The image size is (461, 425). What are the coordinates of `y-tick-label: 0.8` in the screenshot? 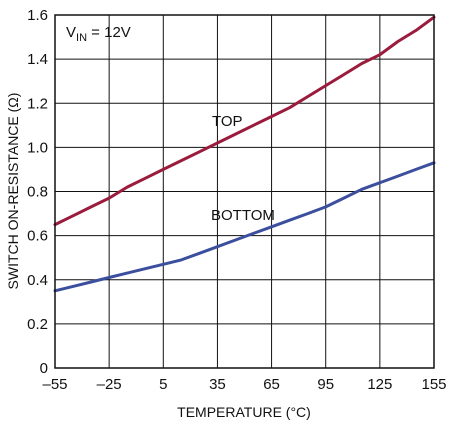 It's located at (37, 192).